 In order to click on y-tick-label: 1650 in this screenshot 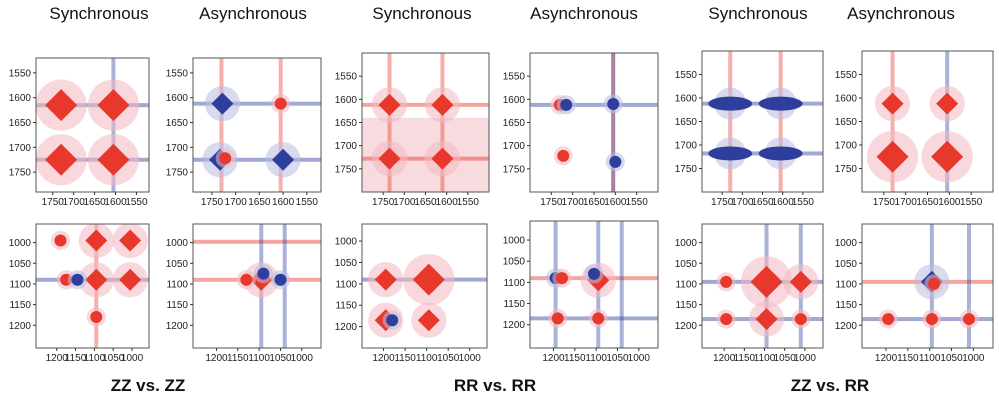, I will do `click(346, 123)`.